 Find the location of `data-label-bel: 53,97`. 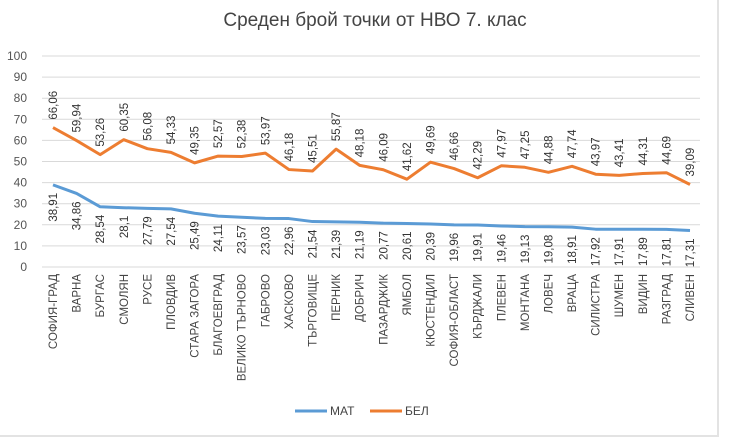

data-label-bel: 53,97 is located at coordinates (266, 130).